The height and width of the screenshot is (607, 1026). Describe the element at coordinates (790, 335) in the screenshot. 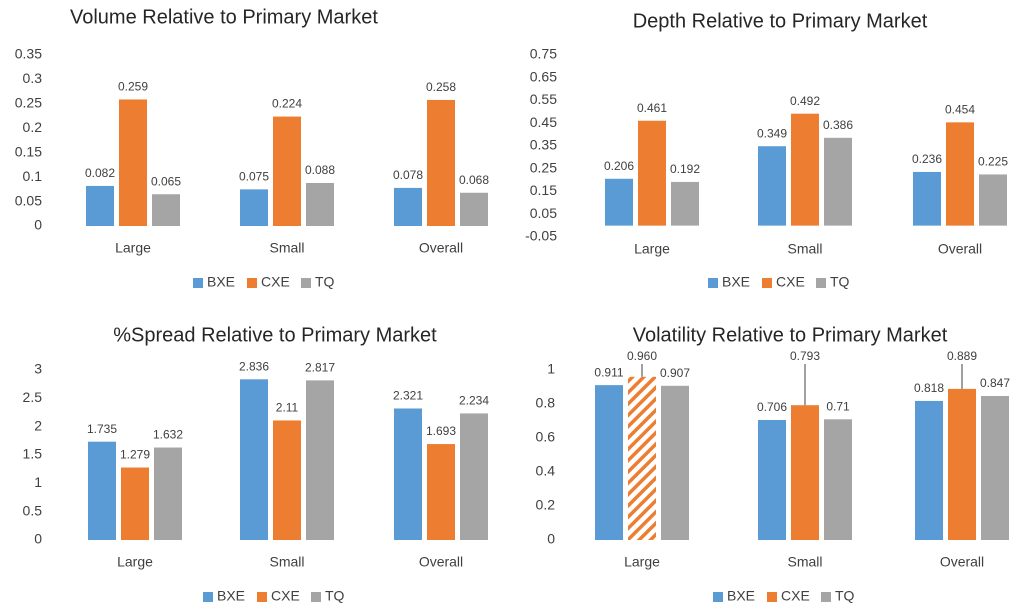

I see `chart-title: Volatility Relative to Primary Market` at that location.